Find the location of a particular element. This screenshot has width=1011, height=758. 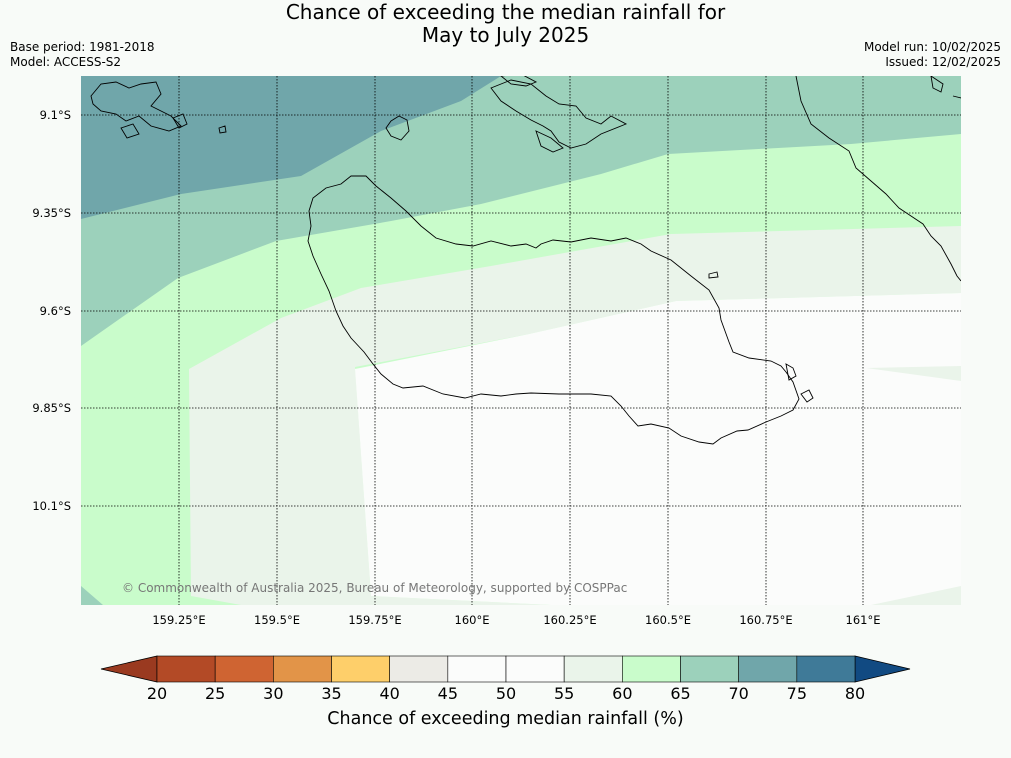

map-title-line2: May to July 2025 is located at coordinates (505, 35).